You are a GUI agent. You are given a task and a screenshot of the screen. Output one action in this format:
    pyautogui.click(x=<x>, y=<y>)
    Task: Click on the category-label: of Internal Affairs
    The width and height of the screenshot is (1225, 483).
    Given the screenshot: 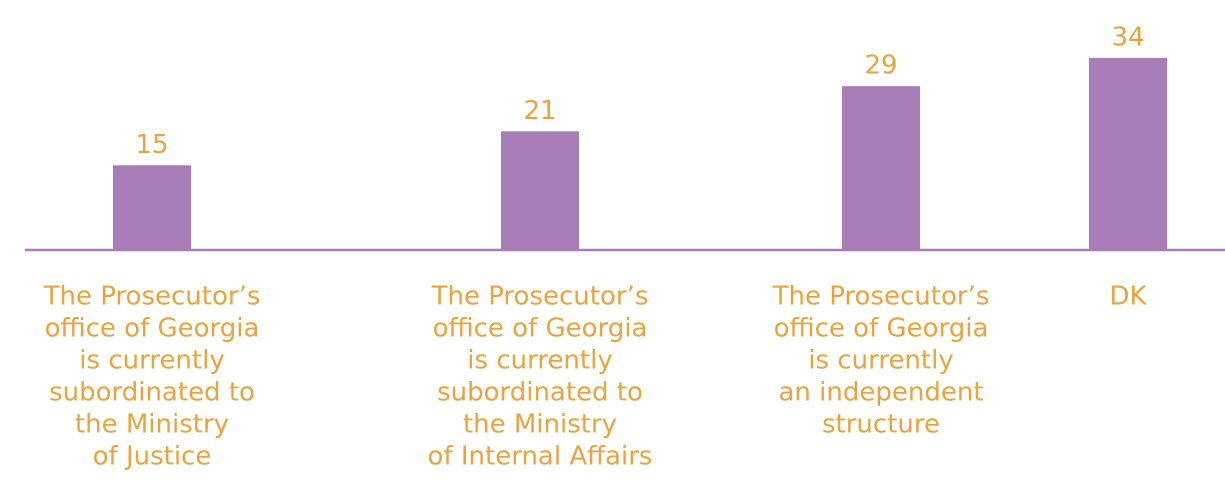 What is the action you would take?
    pyautogui.click(x=540, y=457)
    